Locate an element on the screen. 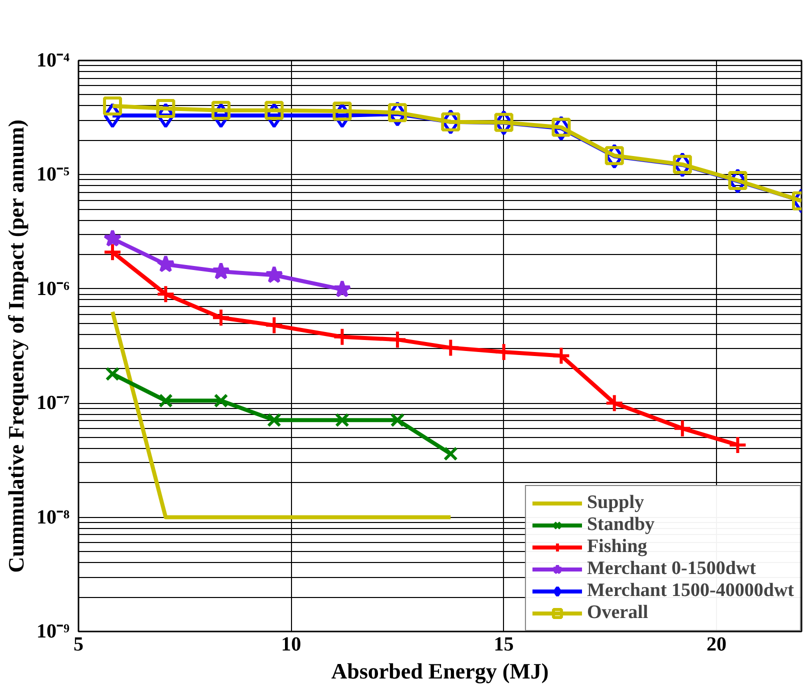 This screenshot has width=803, height=686. y-axis-title: Cummulative Frequency of Impact (per annum) is located at coordinates (16, 346).